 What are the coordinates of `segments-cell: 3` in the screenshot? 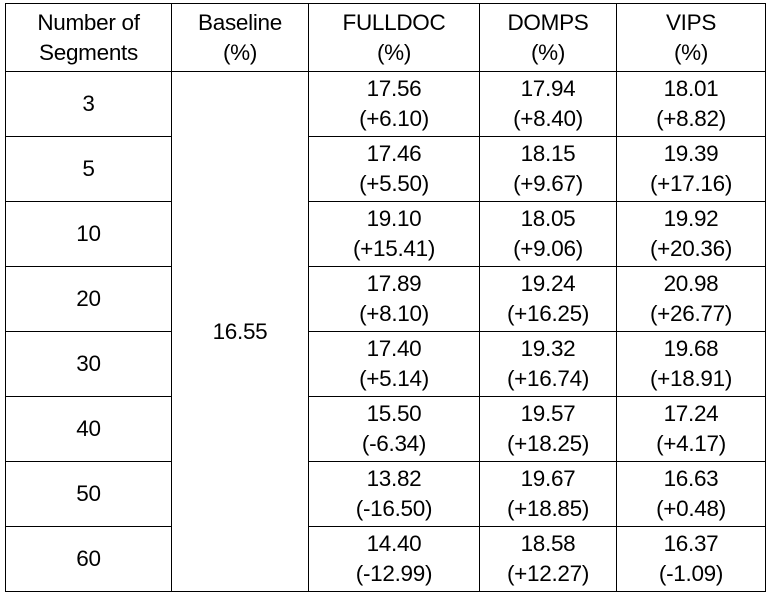 It's located at (88, 104).